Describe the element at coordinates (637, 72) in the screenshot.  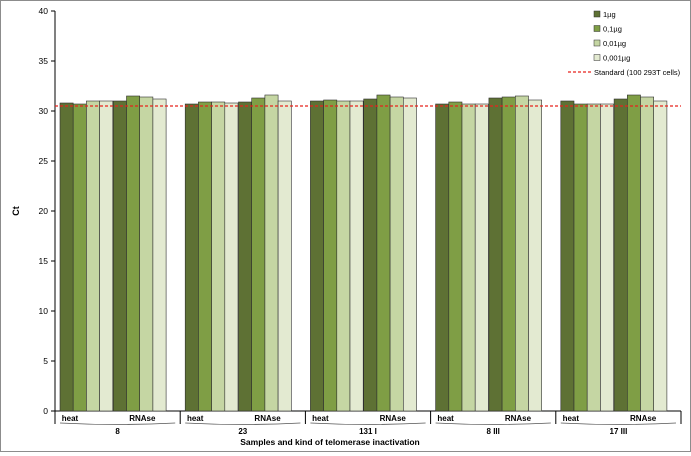
I see `legend-reference-label: Standard (100 293T cells)` at that location.